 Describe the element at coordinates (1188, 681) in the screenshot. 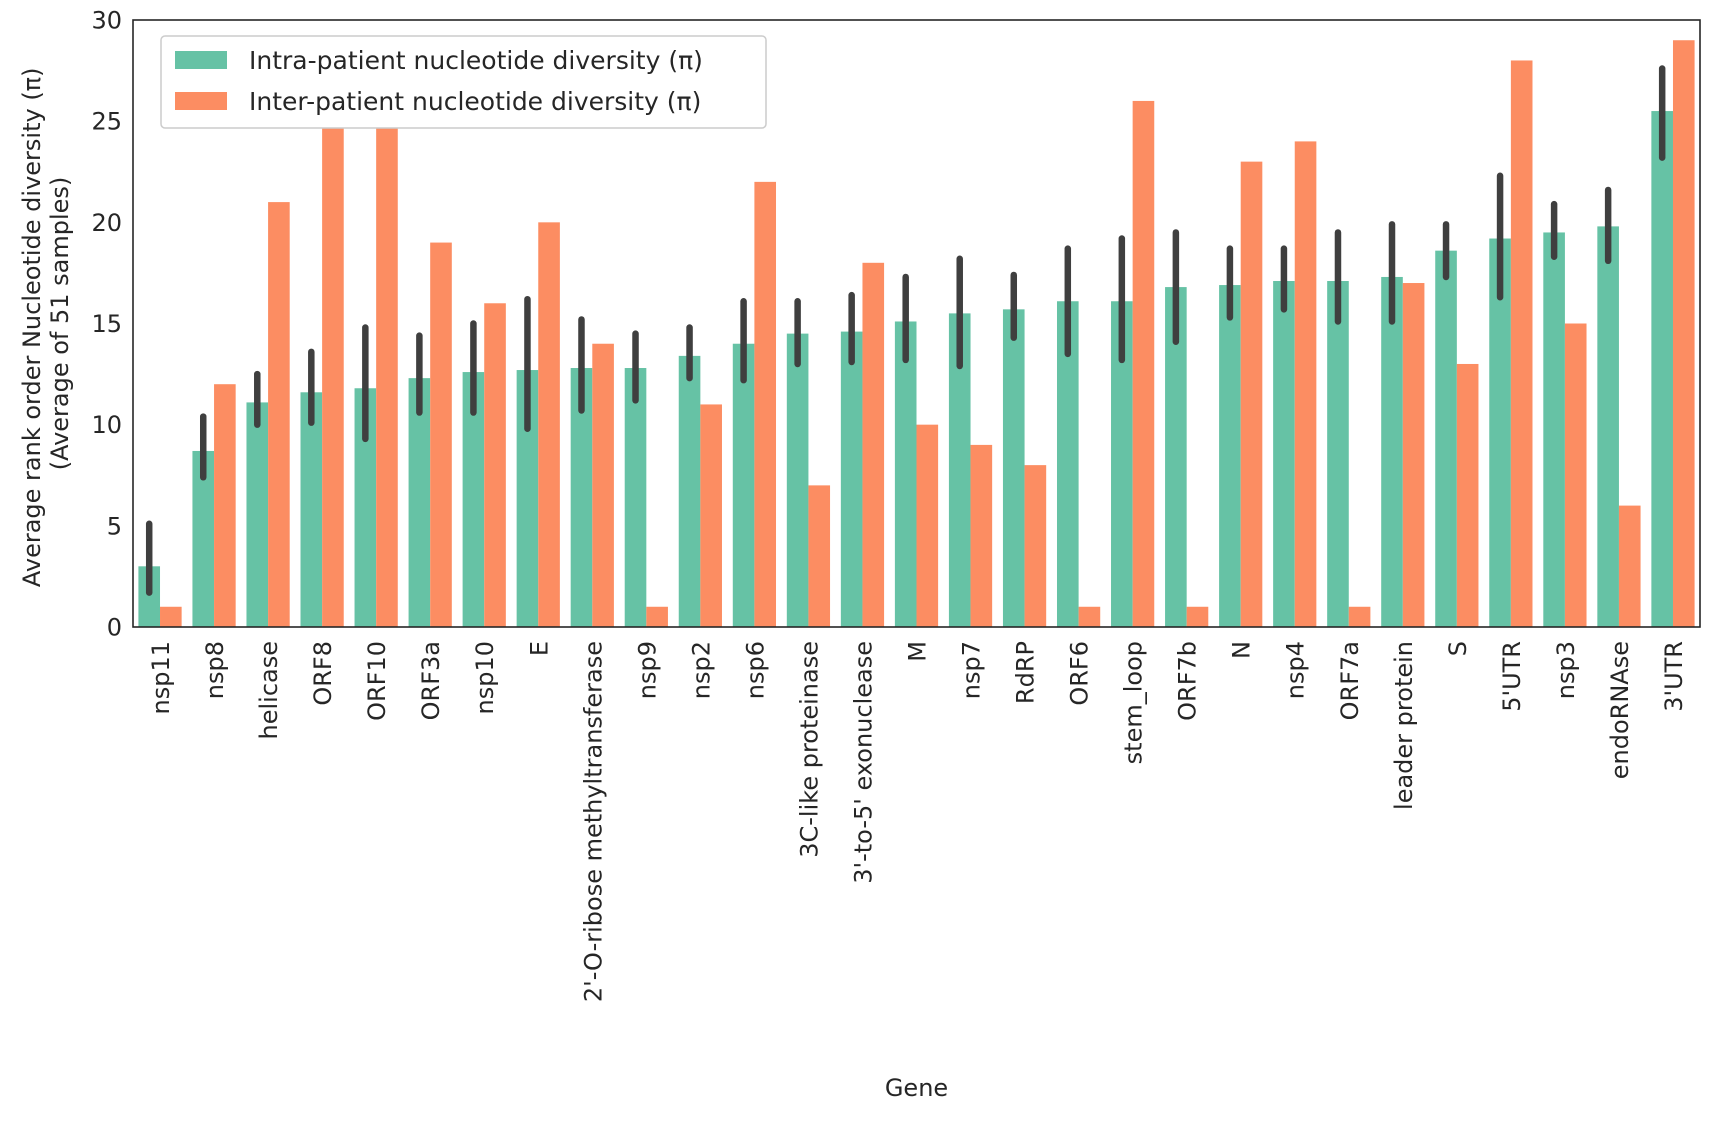

I see `x-tick-label: ORF7b` at that location.